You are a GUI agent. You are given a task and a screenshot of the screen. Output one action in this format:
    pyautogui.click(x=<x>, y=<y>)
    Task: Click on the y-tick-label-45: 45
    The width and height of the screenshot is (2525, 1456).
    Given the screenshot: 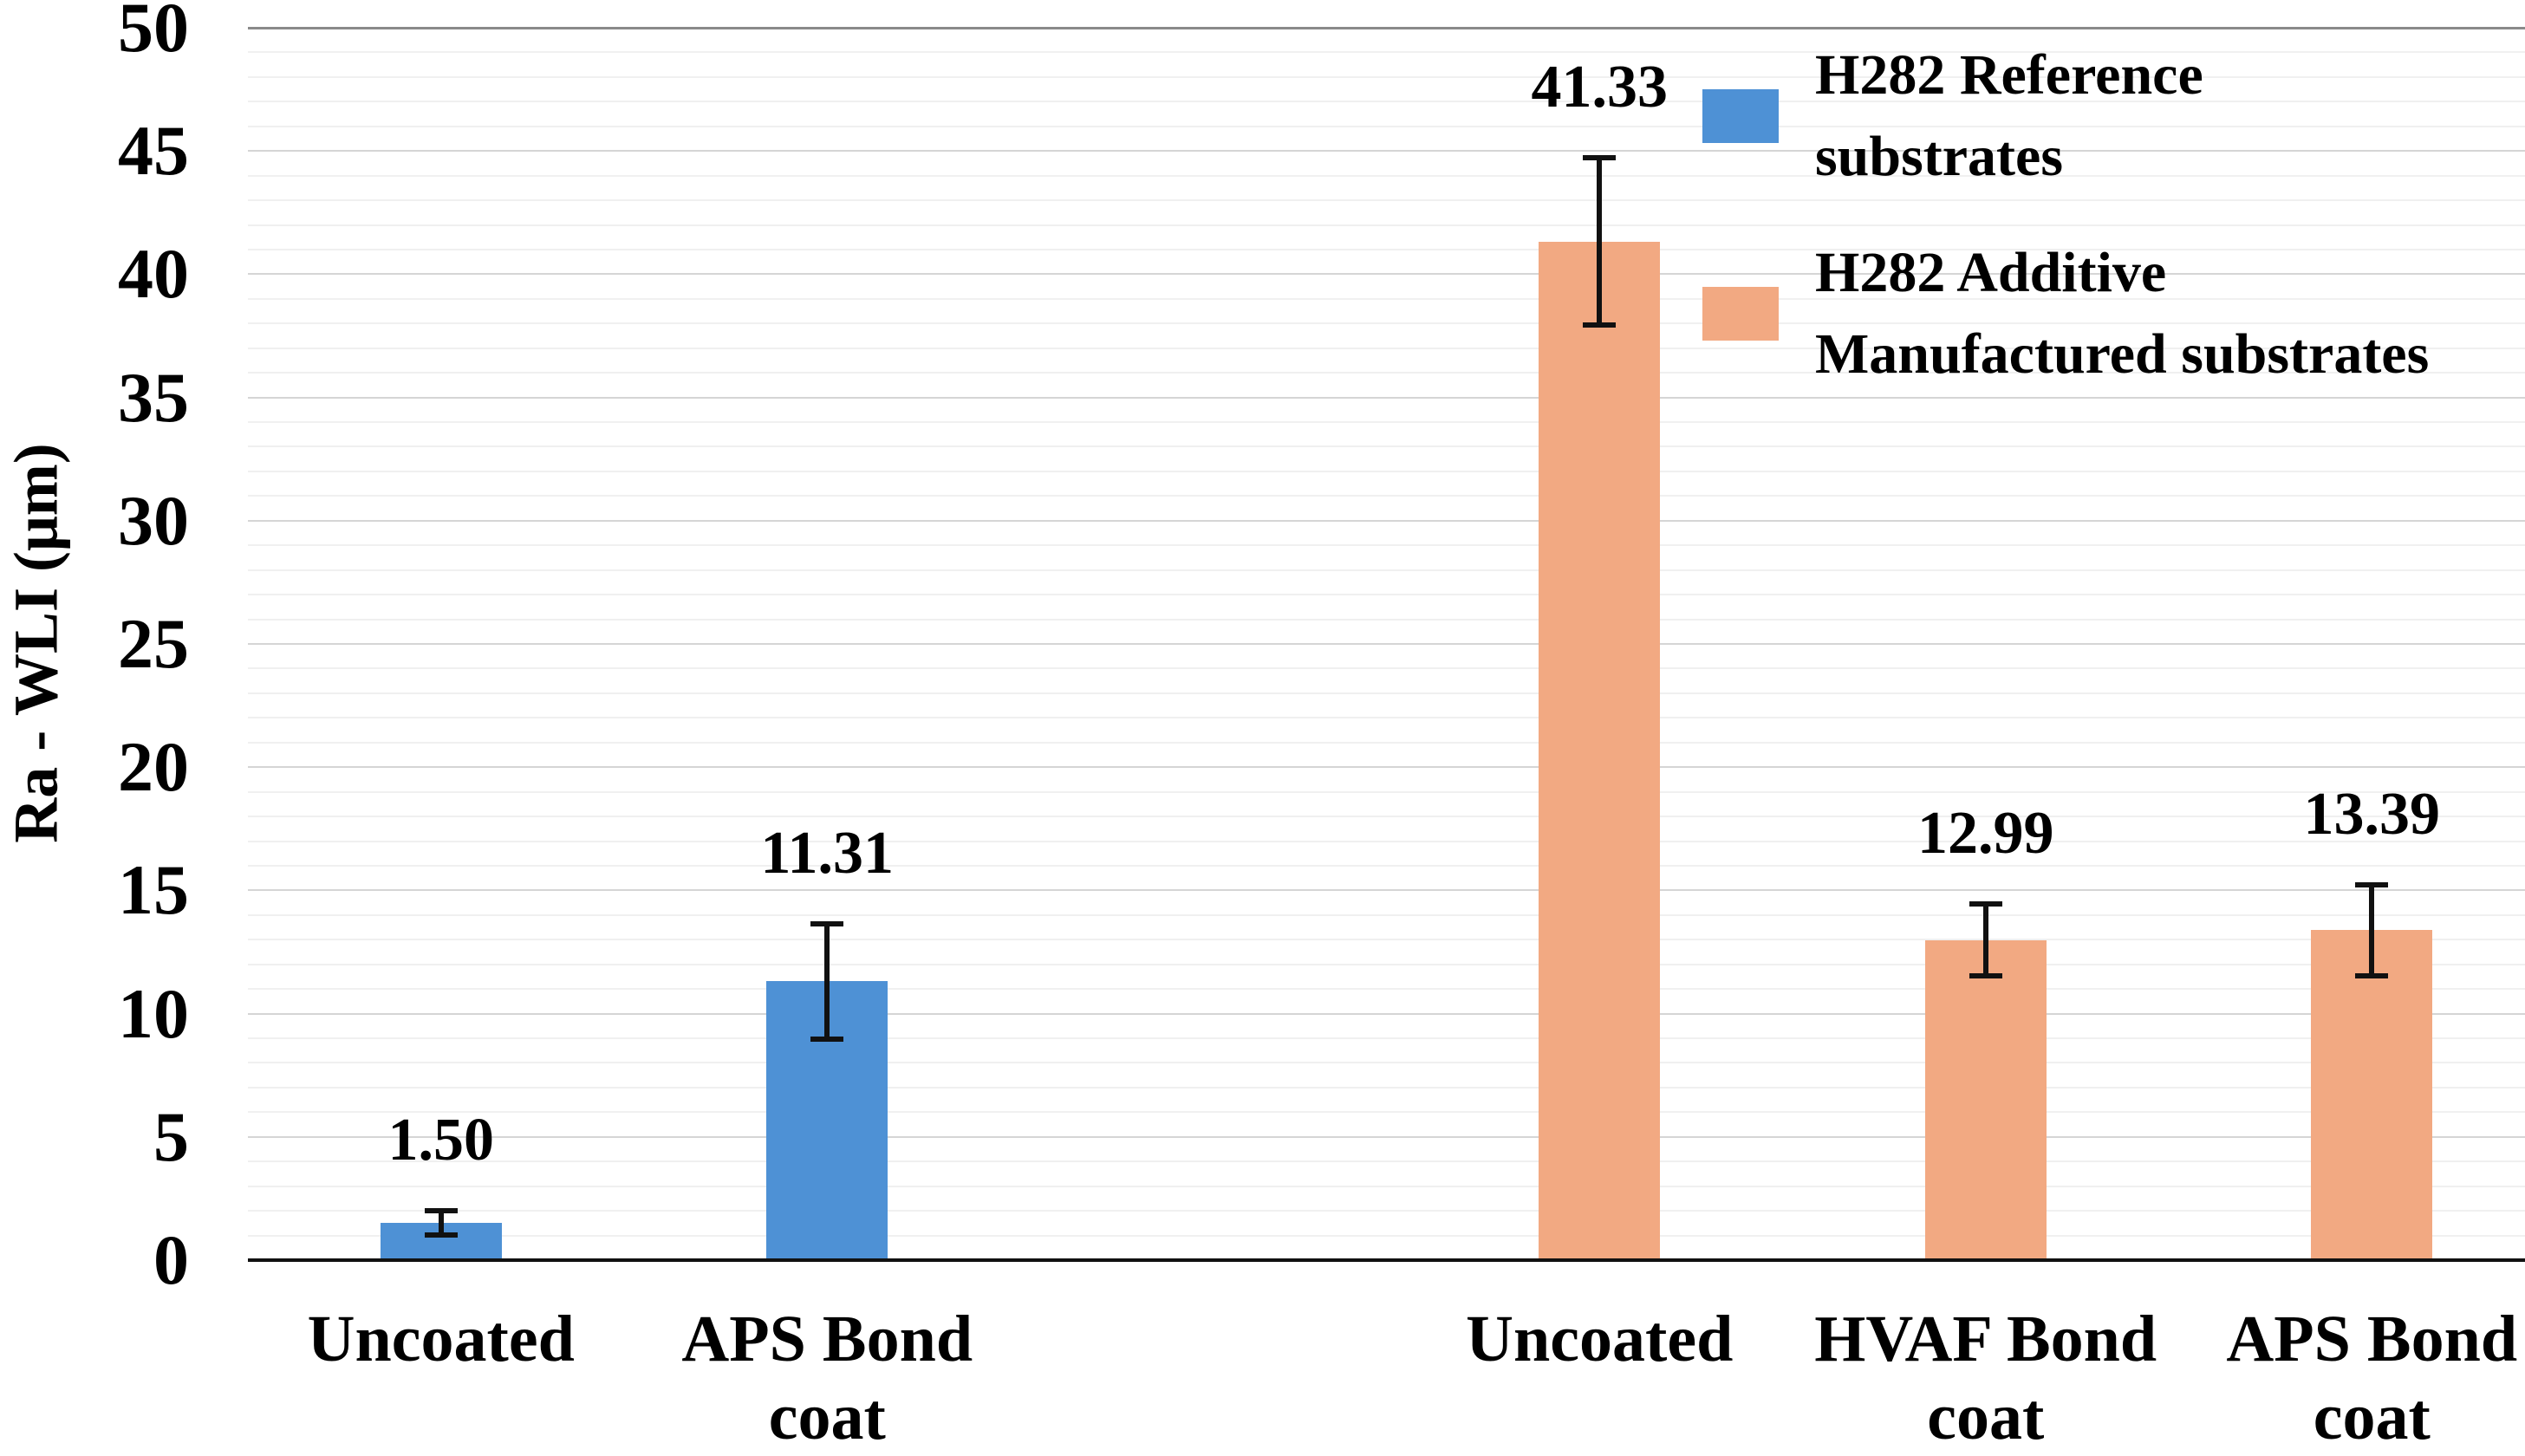 What is the action you would take?
    pyautogui.click(x=153, y=151)
    